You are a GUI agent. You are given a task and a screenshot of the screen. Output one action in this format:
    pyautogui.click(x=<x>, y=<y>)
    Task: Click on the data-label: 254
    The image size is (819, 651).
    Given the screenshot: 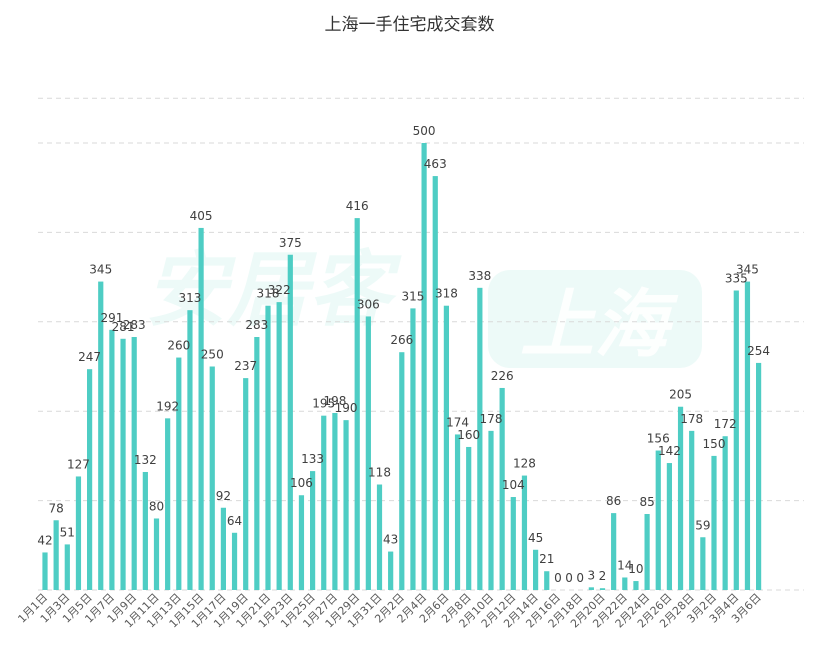 What is the action you would take?
    pyautogui.click(x=758, y=351)
    